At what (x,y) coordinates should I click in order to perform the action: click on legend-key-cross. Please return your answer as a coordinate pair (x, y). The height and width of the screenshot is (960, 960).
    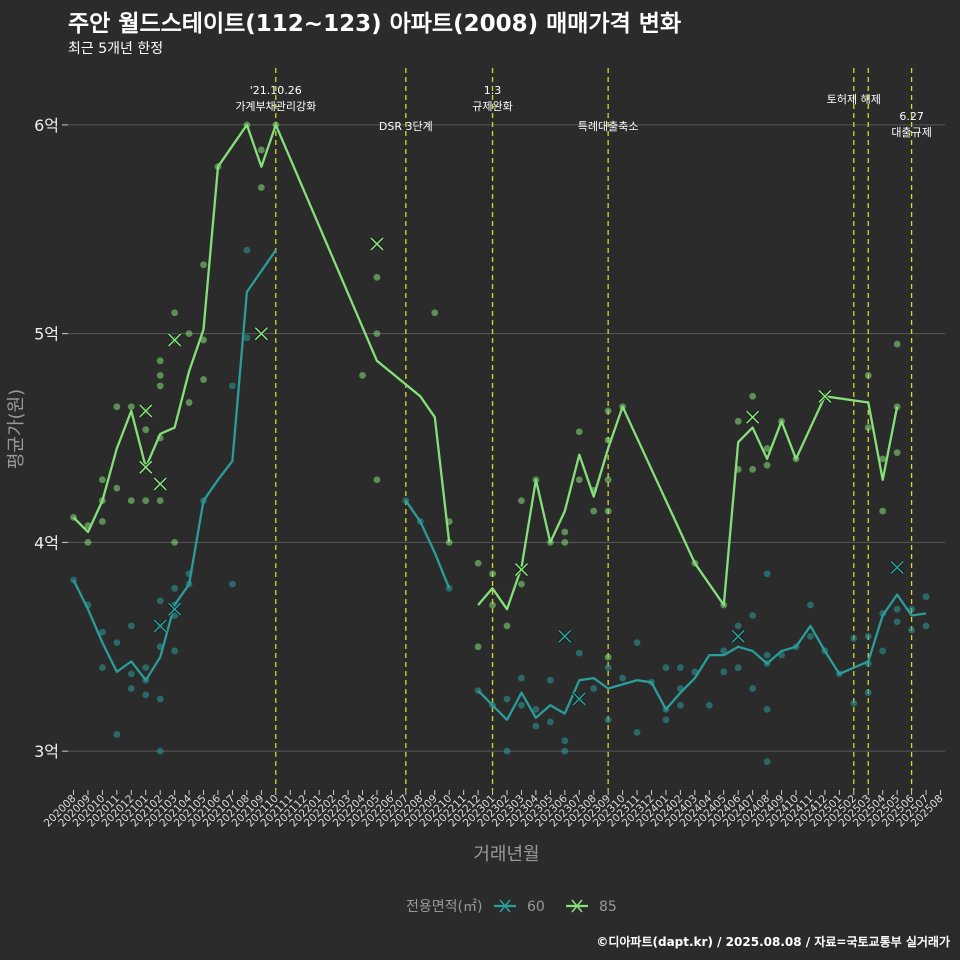
    Looking at the image, I should click on (577, 906).